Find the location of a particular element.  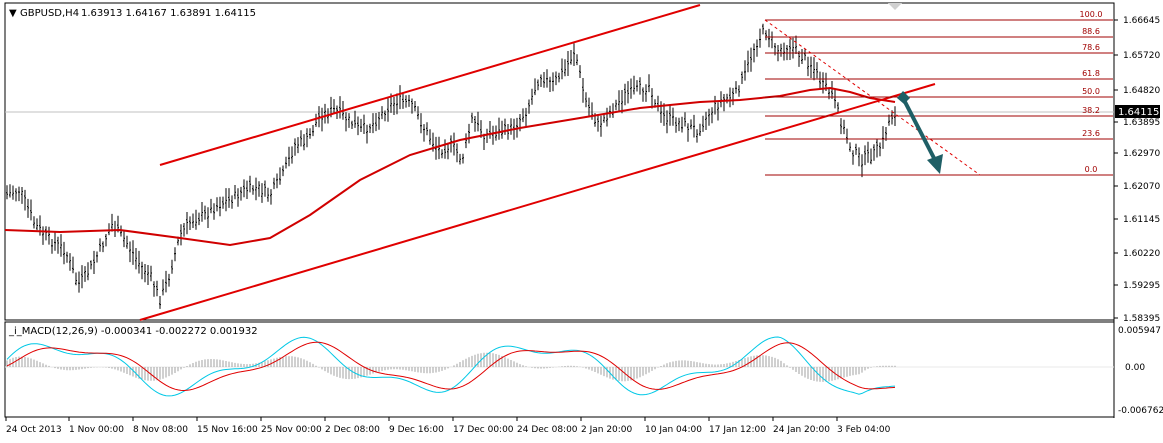

price-tick-label: 1.59295 is located at coordinates (1141, 286).